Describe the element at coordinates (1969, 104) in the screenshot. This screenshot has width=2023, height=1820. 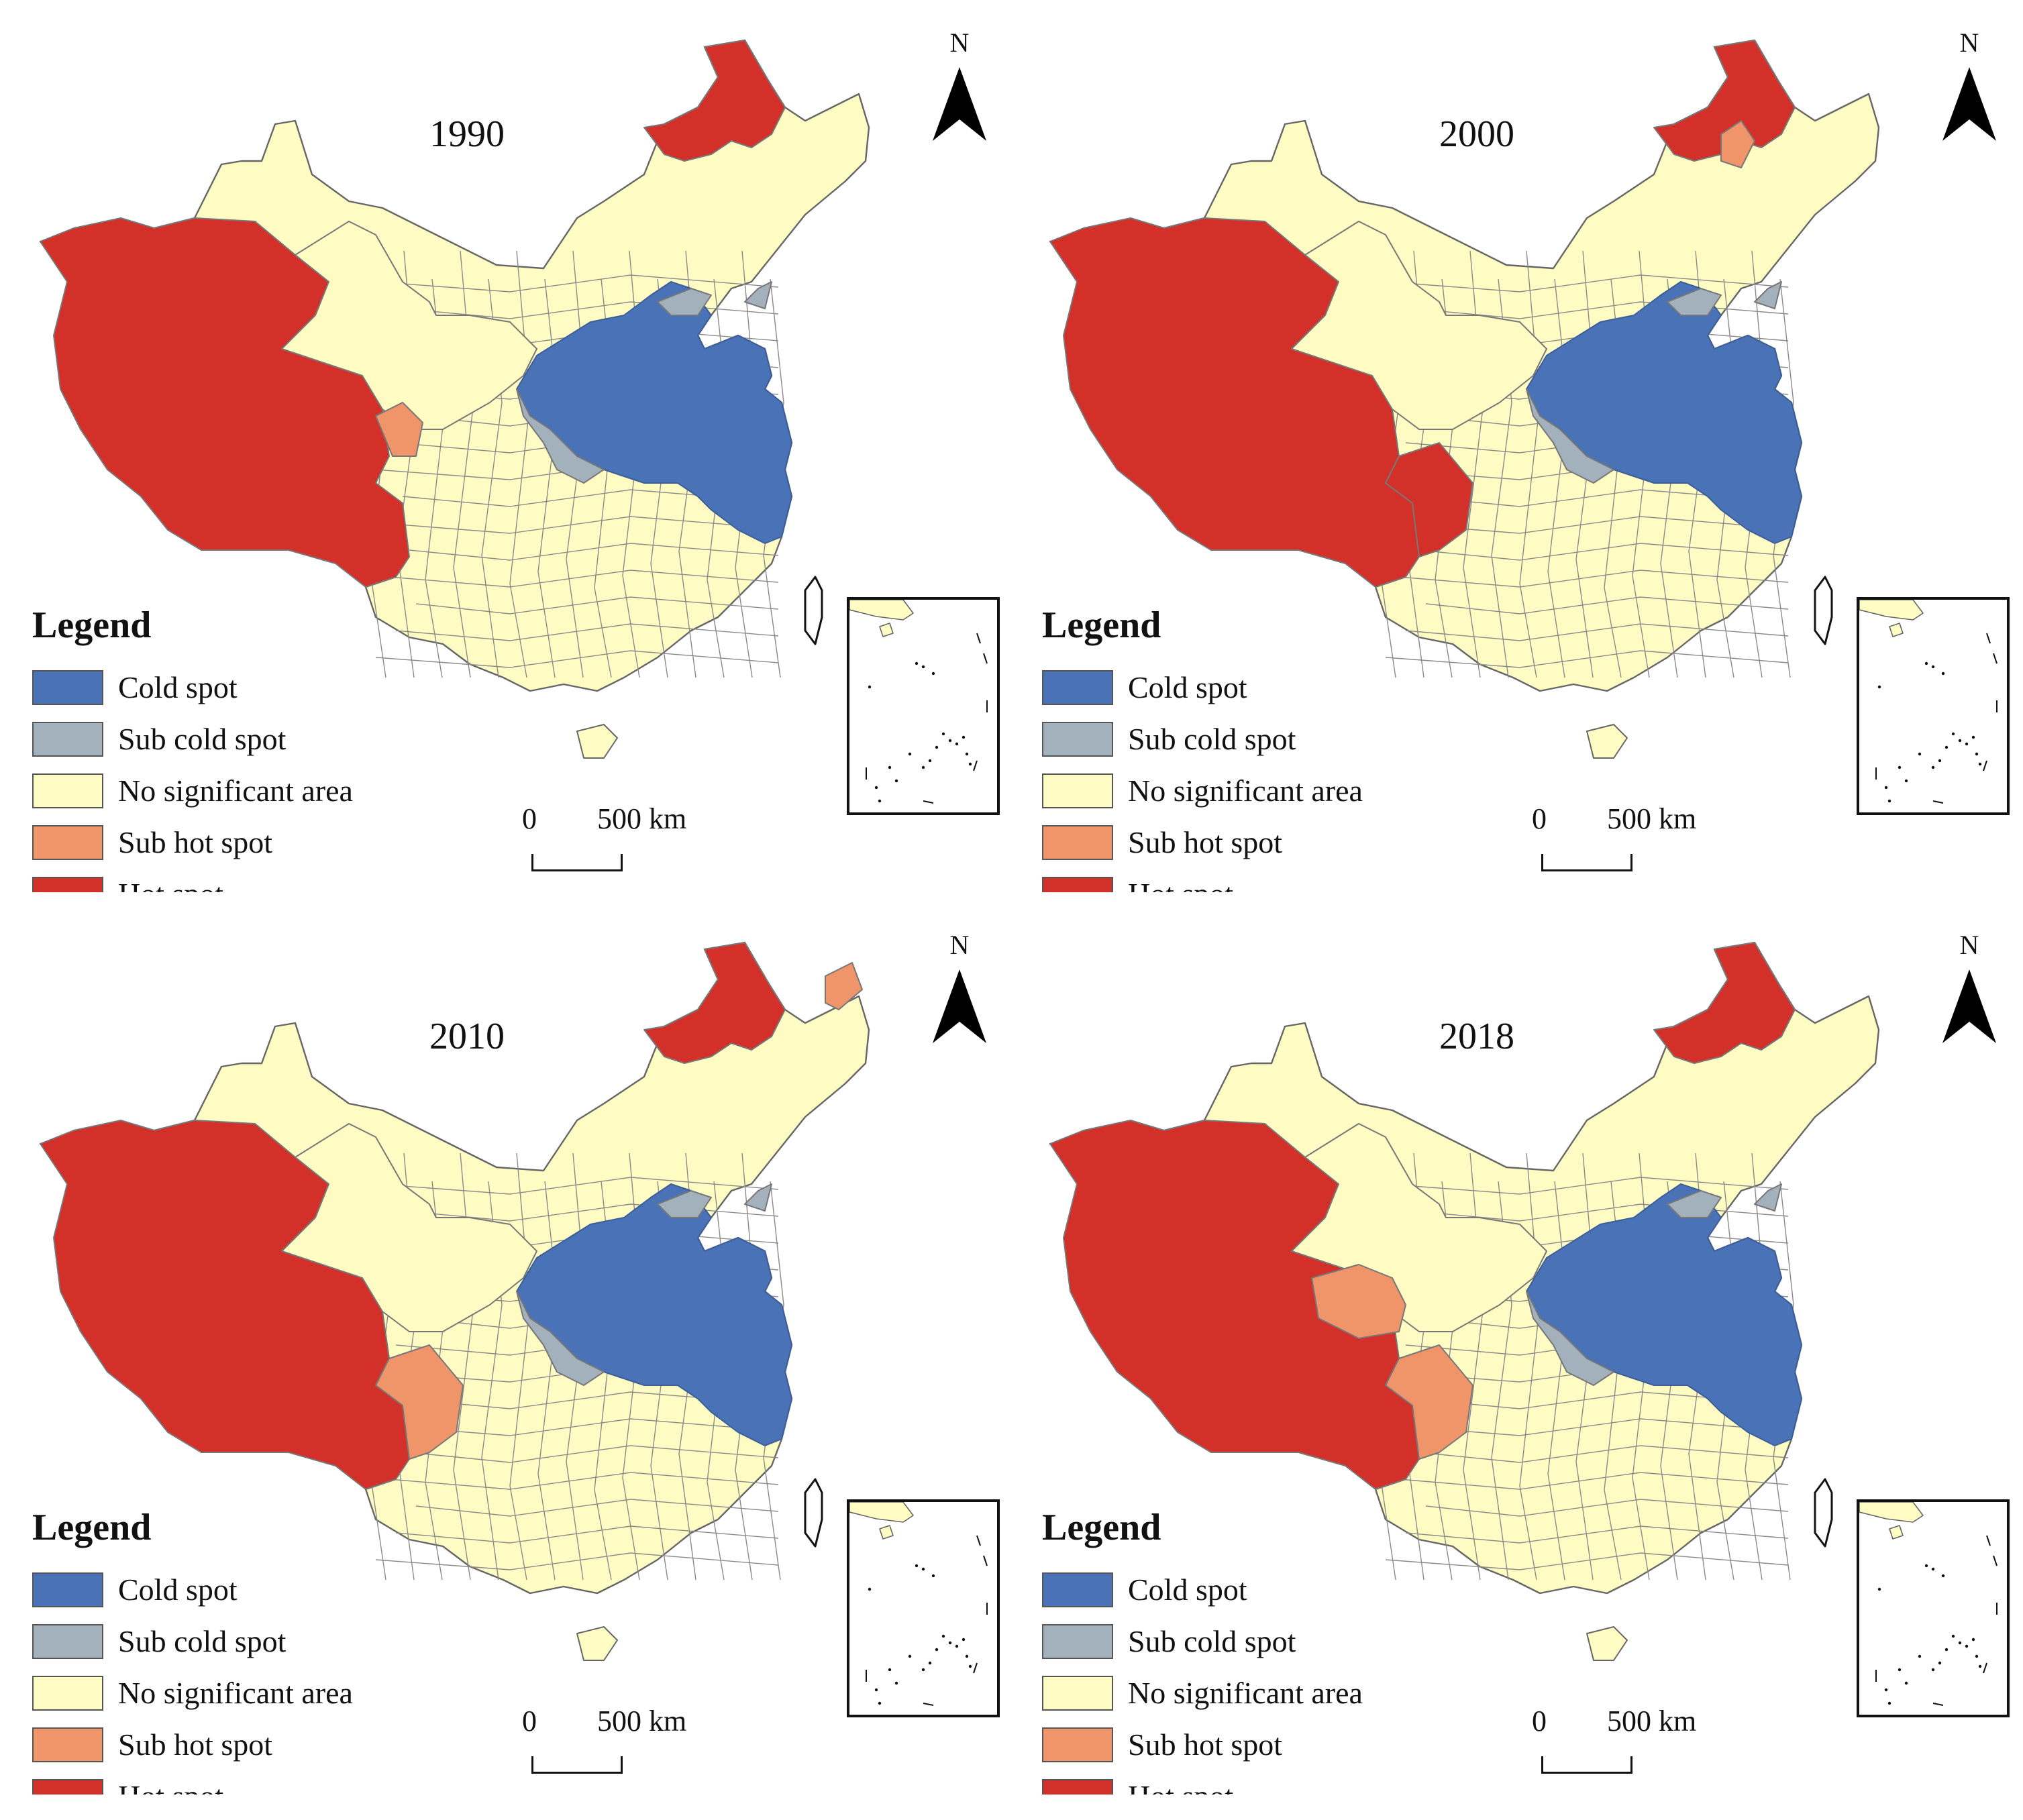
I see `north-arrow-icon` at that location.